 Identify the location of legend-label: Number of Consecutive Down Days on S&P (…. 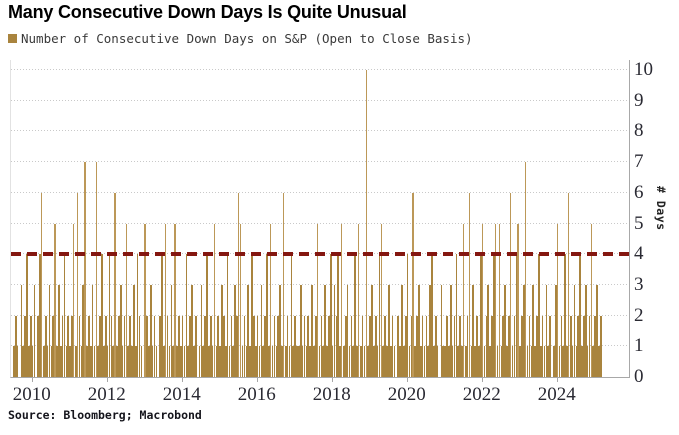
(247, 38).